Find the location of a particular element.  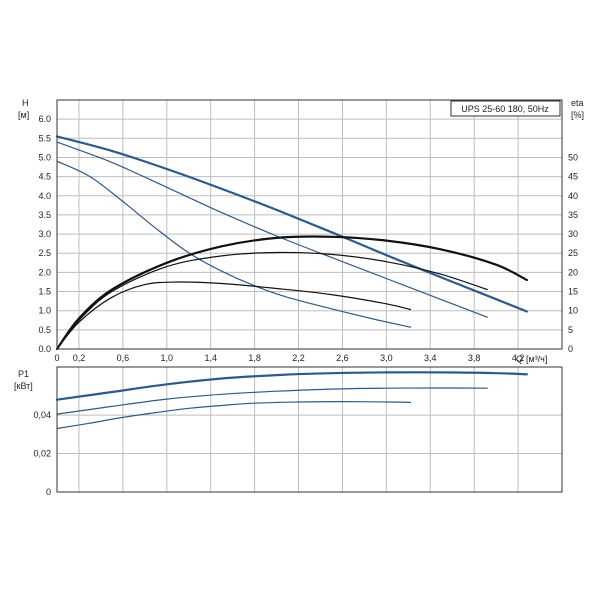

power-tick-label: 0 is located at coordinates (48, 492).